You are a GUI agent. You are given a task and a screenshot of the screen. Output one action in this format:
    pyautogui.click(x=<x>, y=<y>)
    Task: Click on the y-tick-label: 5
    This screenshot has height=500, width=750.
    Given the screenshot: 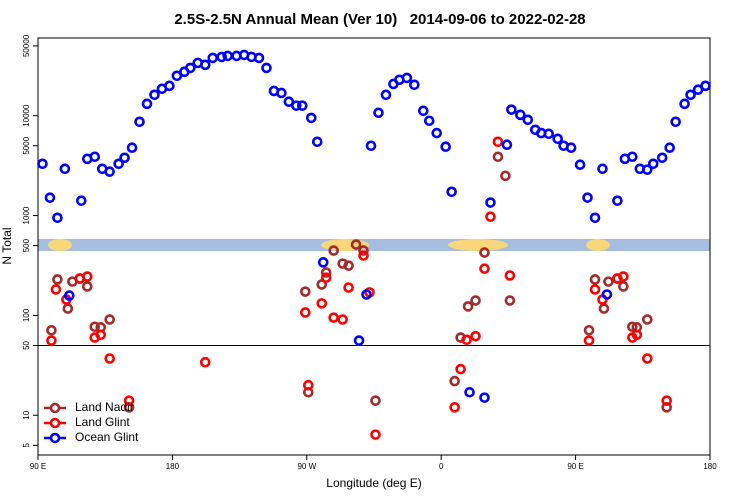 What is the action you would take?
    pyautogui.click(x=26, y=445)
    